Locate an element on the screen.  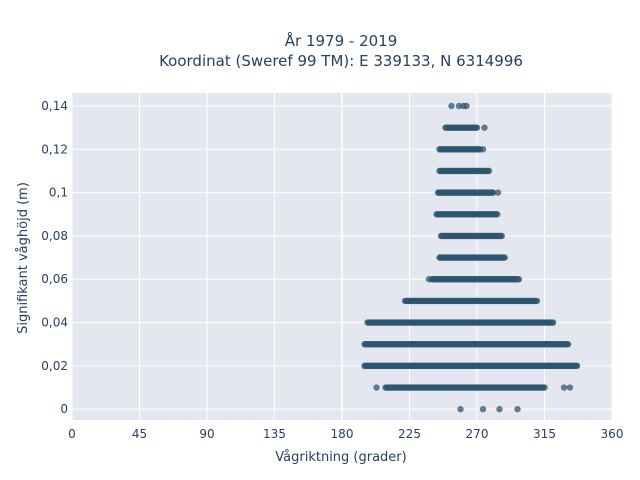
x-tick-label: 360 is located at coordinates (612, 434).